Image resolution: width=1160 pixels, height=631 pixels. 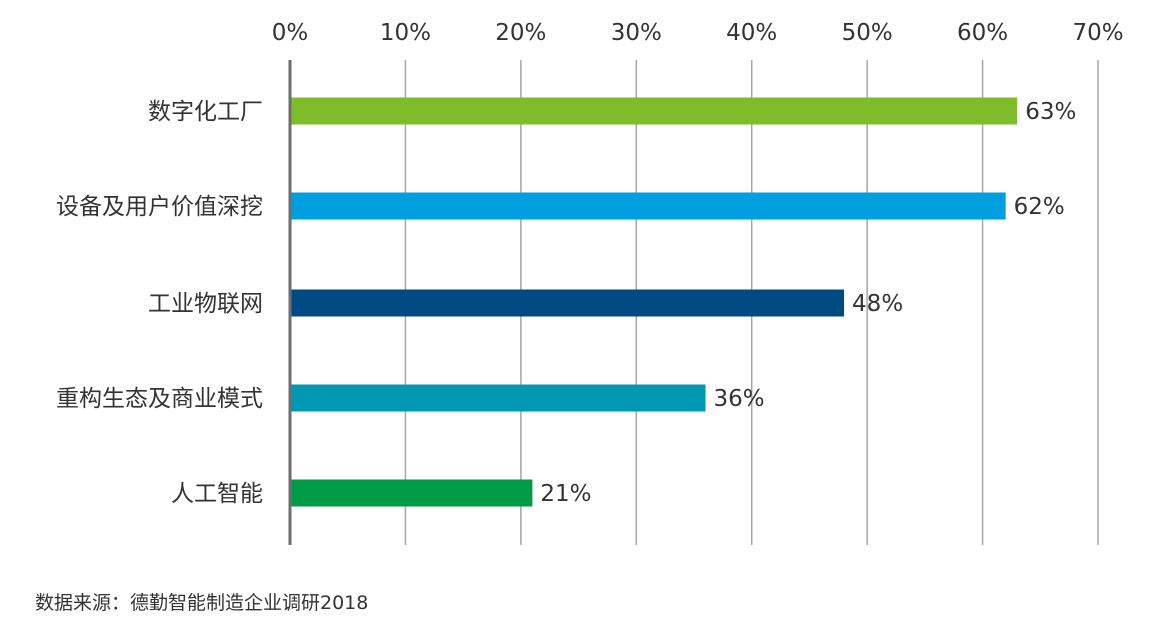 I want to click on value-label: 63%, so click(x=1050, y=112).